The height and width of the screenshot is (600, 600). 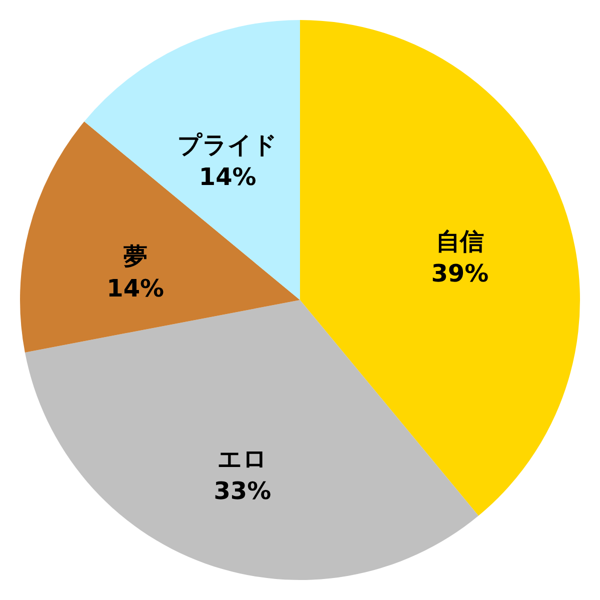 What do you see at coordinates (460, 273) in the screenshot?
I see `data-label: 39%` at bounding box center [460, 273].